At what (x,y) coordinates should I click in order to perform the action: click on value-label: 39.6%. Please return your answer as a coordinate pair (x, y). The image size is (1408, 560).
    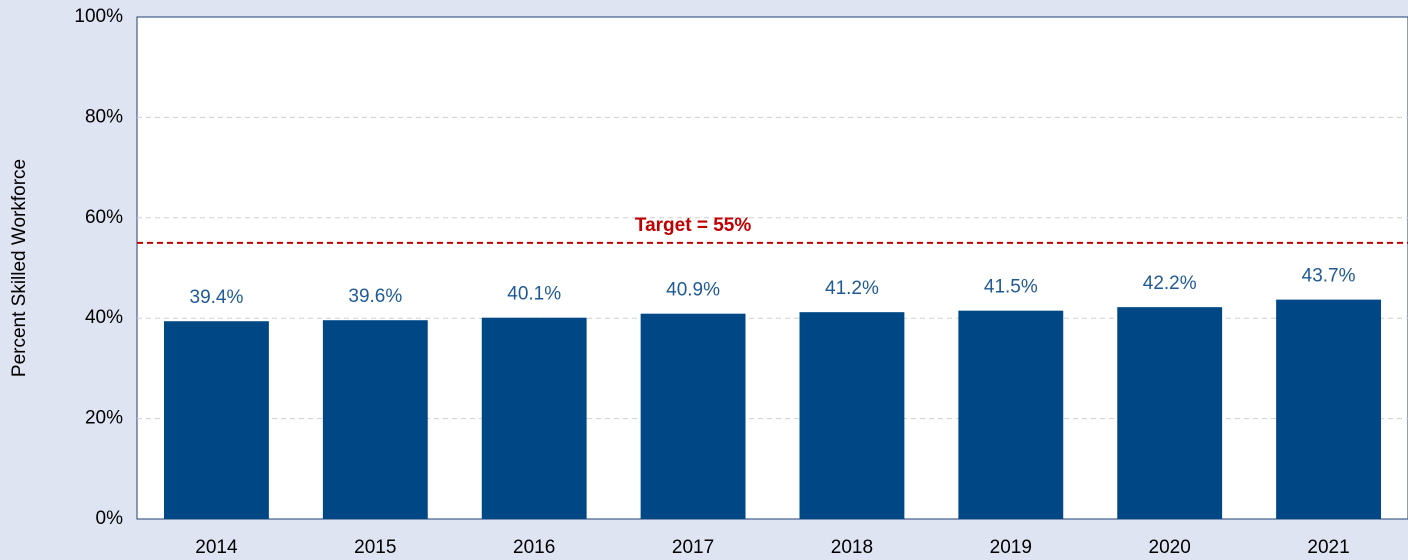
    Looking at the image, I should click on (375, 296).